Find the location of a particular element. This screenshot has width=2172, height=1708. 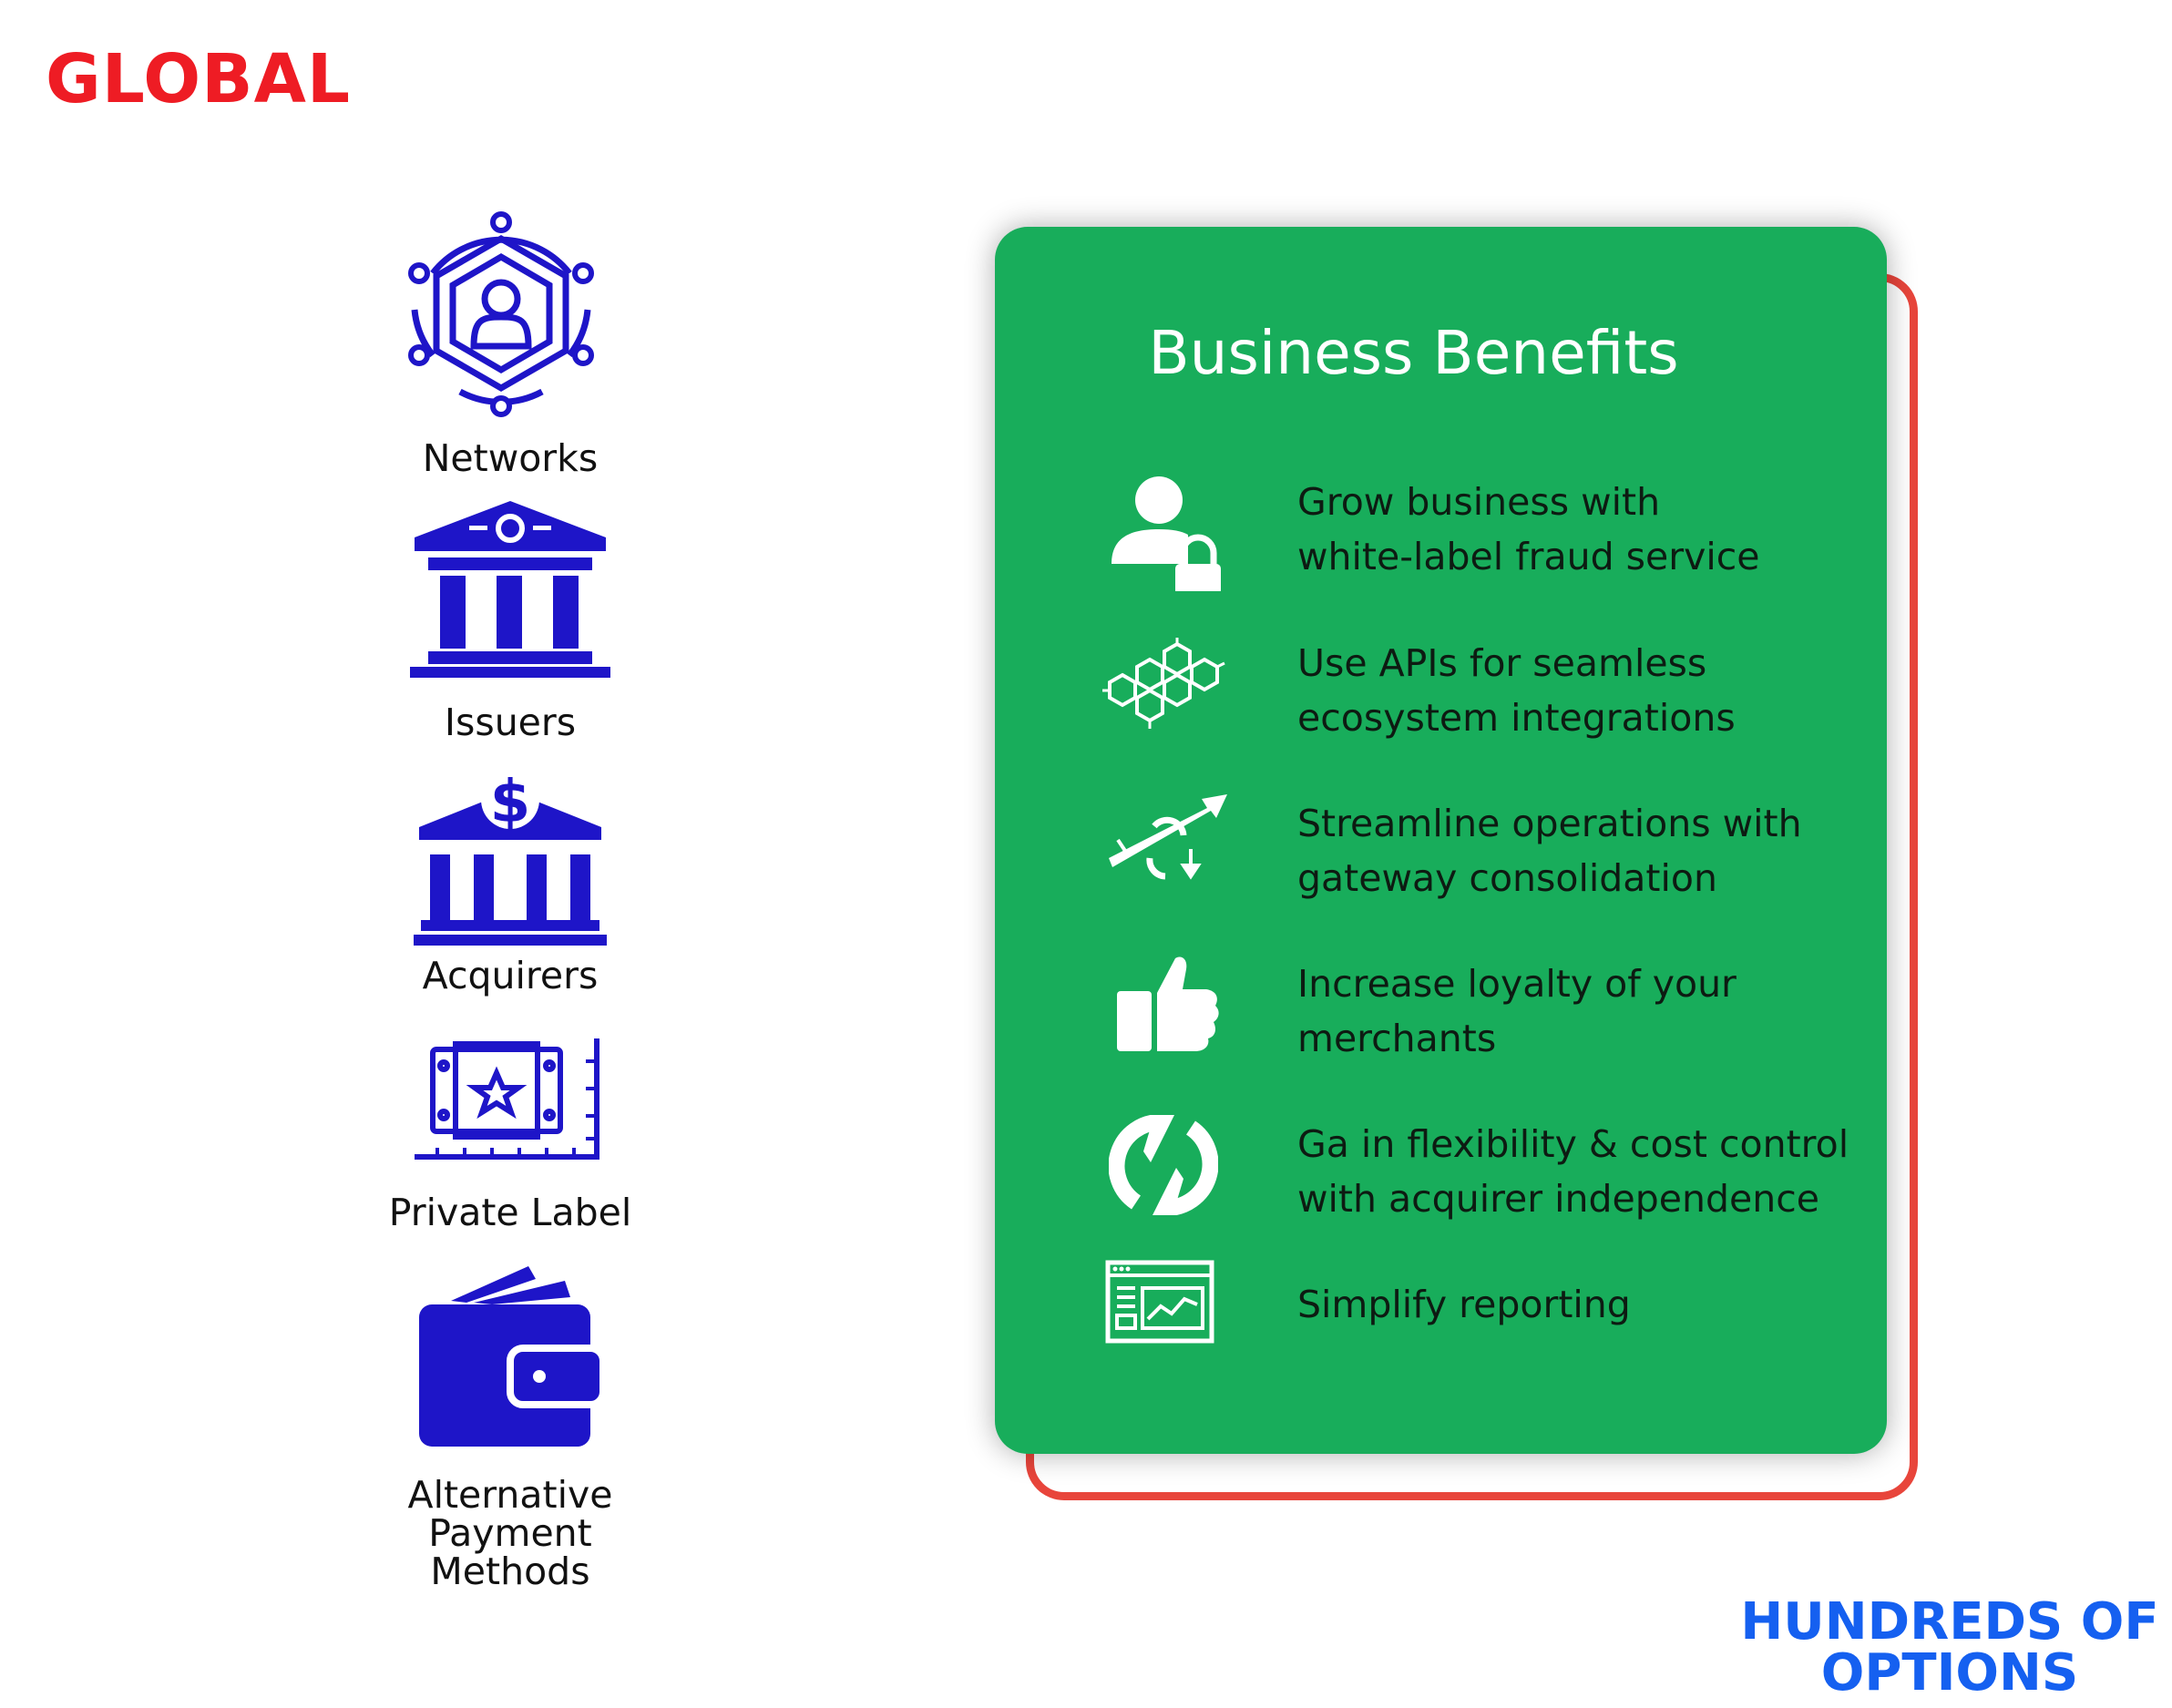

options-label: HUNDREDS OF OPTIONS is located at coordinates (1950, 1648).